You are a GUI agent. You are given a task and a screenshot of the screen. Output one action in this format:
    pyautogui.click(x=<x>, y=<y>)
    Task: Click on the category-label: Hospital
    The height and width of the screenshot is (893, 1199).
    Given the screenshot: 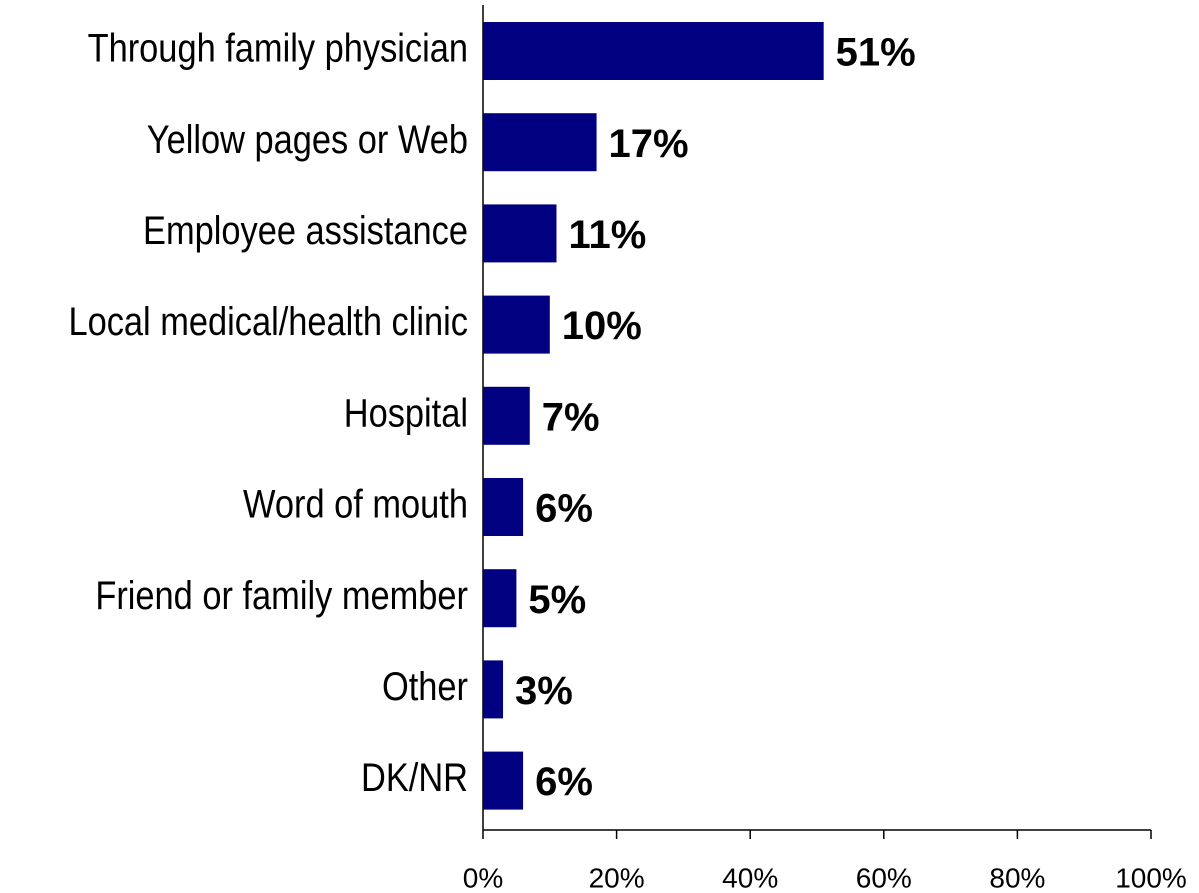 What is the action you would take?
    pyautogui.click(x=406, y=412)
    